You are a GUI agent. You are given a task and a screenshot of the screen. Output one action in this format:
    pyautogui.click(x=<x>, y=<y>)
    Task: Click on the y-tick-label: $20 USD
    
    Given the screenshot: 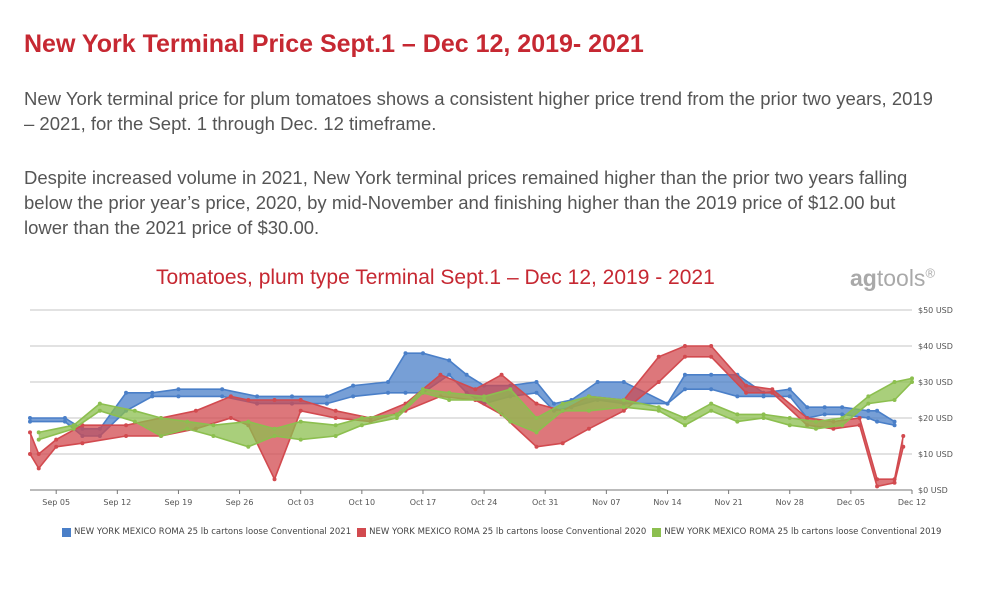 What is the action you would take?
    pyautogui.click(x=935, y=418)
    